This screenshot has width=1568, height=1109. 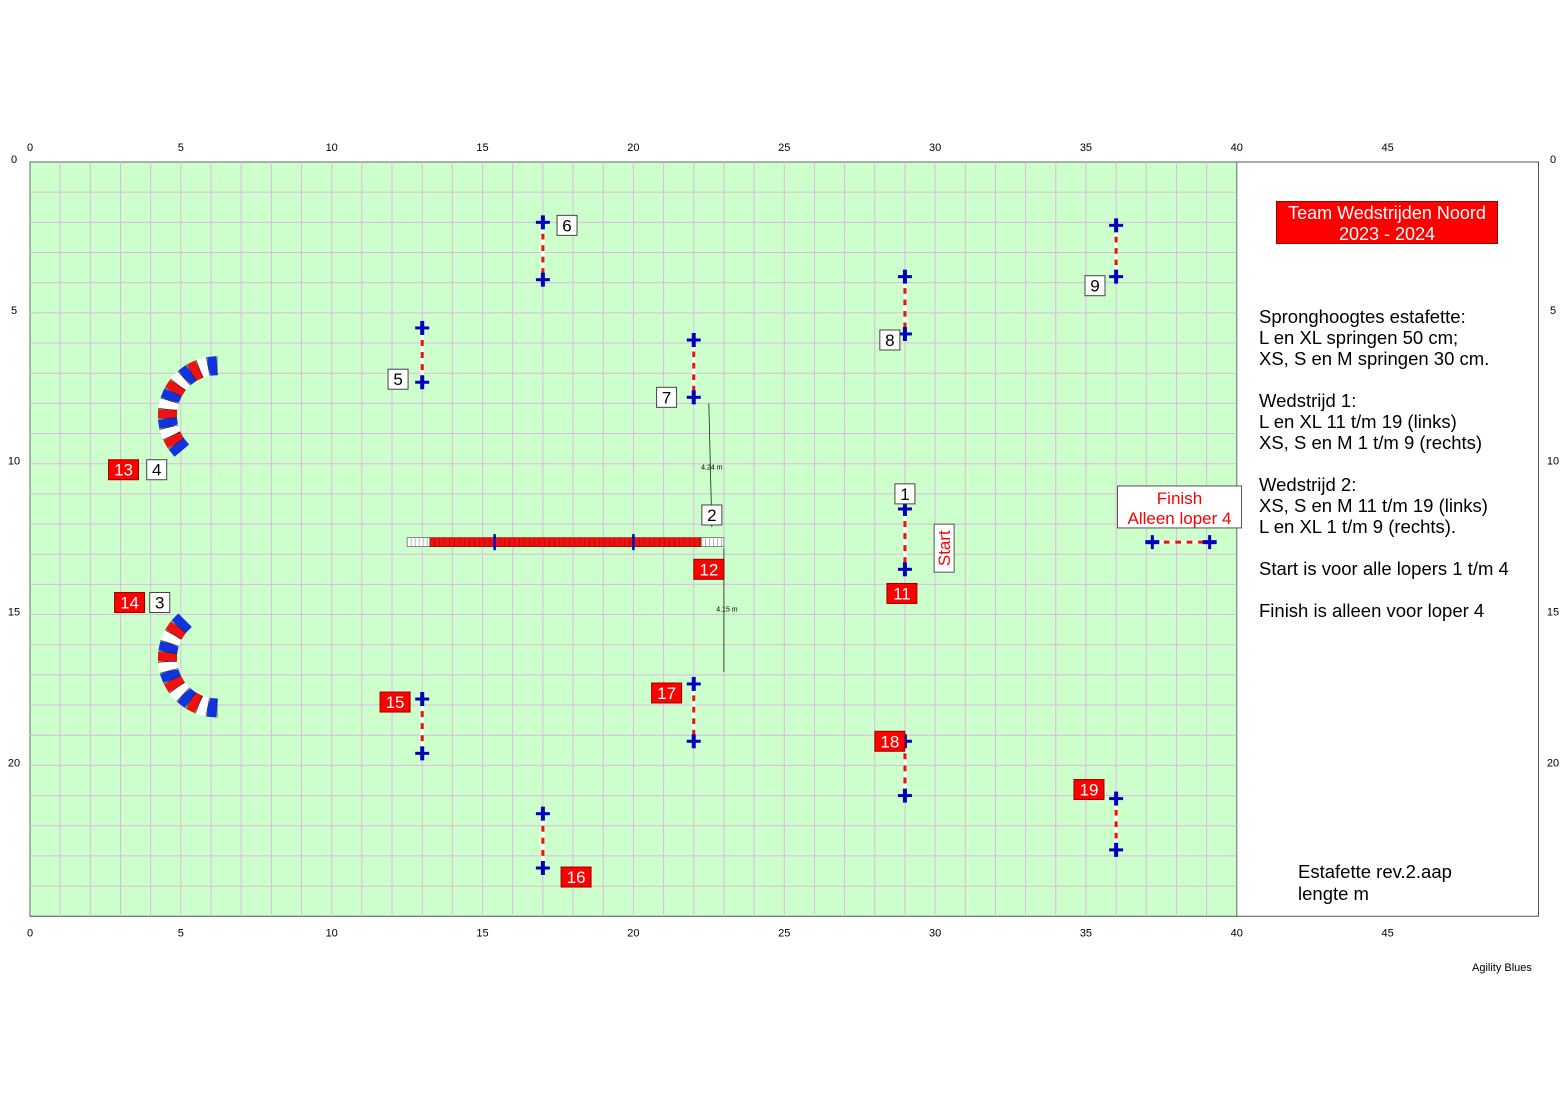 What do you see at coordinates (1388, 933) in the screenshot?
I see `axis-tick-bottom: 45` at bounding box center [1388, 933].